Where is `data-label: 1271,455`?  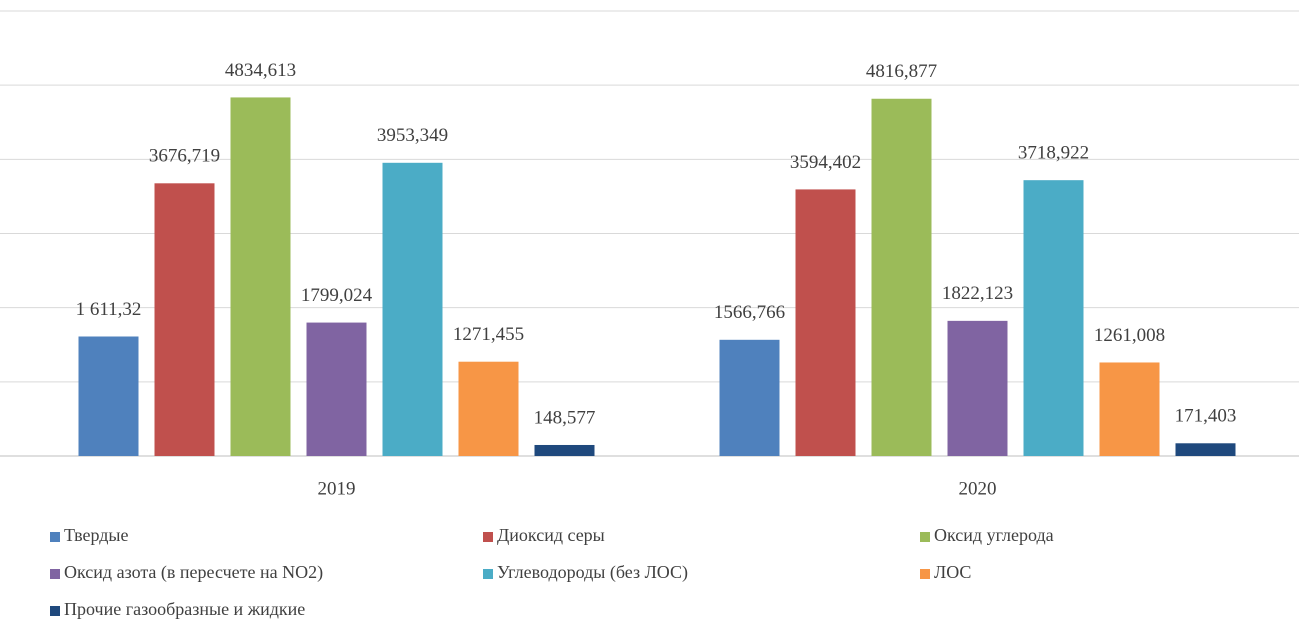 data-label: 1271,455 is located at coordinates (488, 334).